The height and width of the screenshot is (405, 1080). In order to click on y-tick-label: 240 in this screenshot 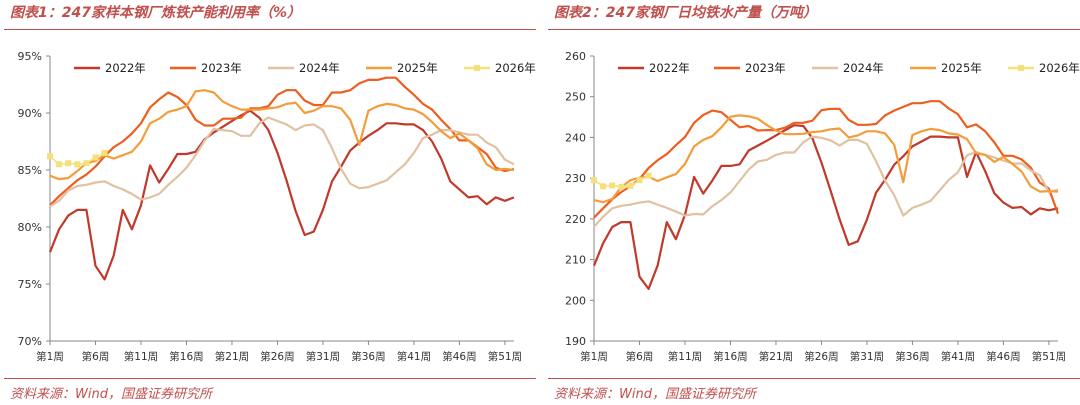, I will do `click(575, 137)`.